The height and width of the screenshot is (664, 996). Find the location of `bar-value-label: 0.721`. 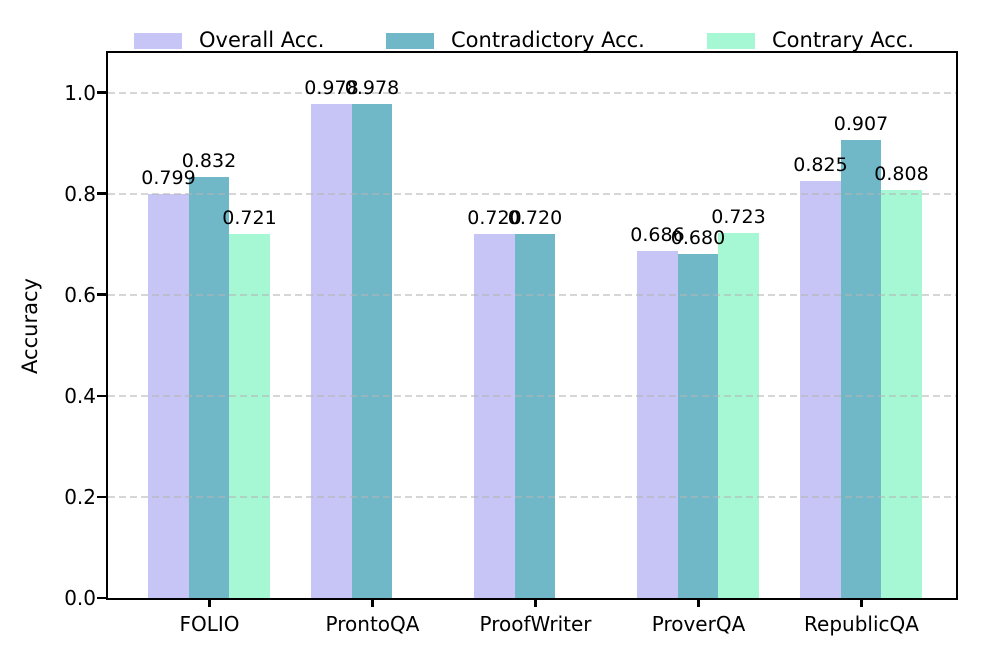

bar-value-label: 0.721 is located at coordinates (249, 217).